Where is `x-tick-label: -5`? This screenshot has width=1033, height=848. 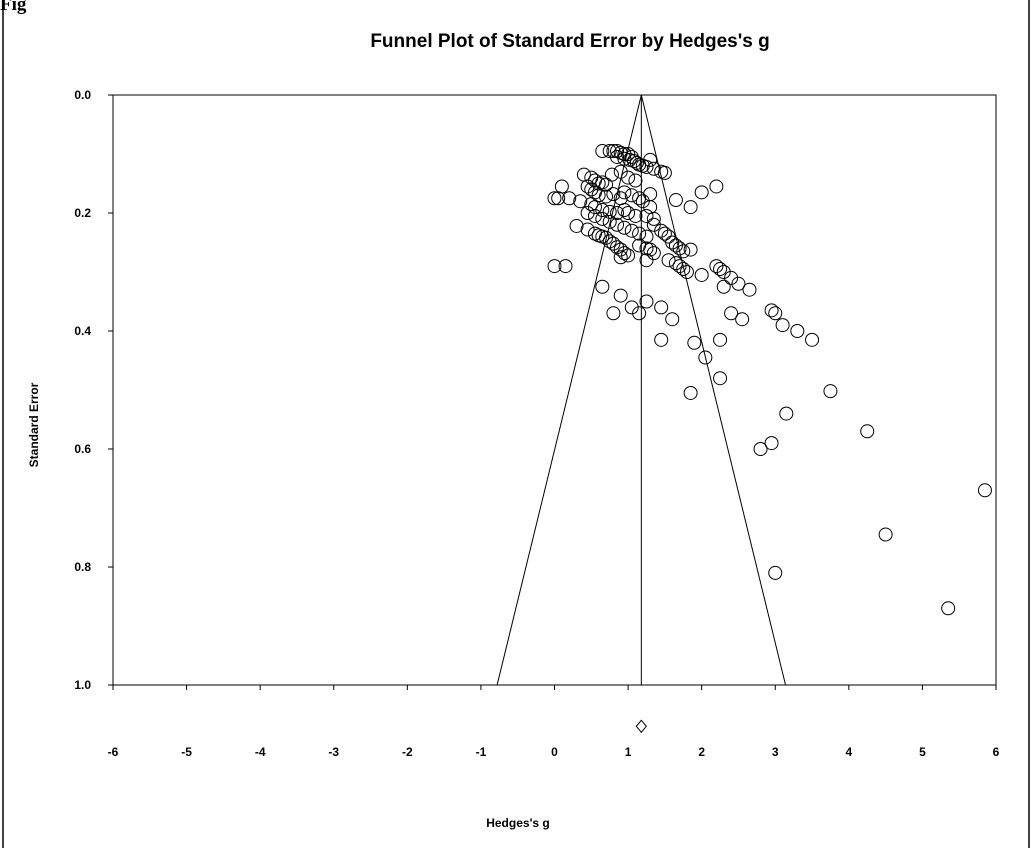
x-tick-label: -5 is located at coordinates (186, 752).